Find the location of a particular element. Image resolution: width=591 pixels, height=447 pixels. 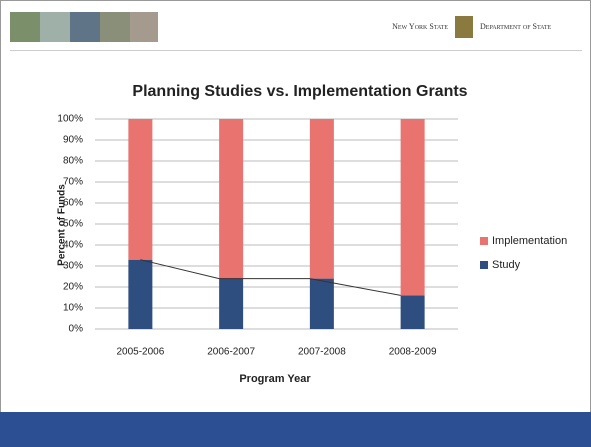

y-axis-label: Percent of Funds is located at coordinates (62, 225).